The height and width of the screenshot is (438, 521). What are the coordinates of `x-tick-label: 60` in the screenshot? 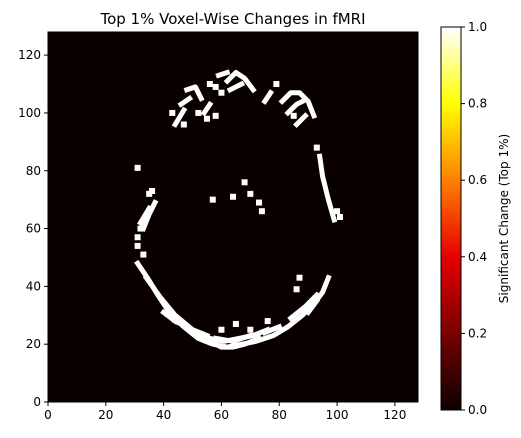 It's located at (221, 415).